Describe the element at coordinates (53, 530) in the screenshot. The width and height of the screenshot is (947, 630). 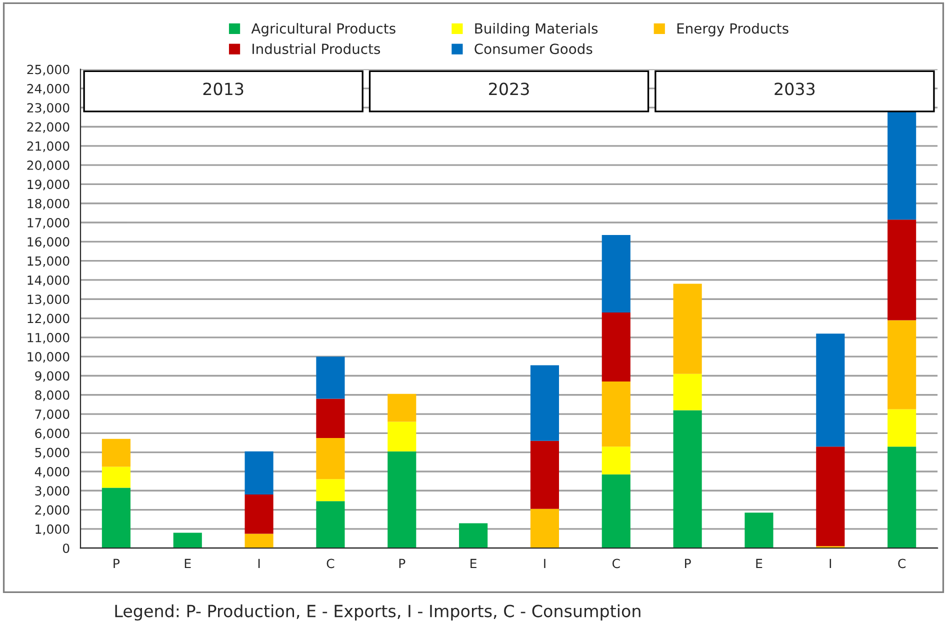
I see `y-tick-label: 1,000` at that location.